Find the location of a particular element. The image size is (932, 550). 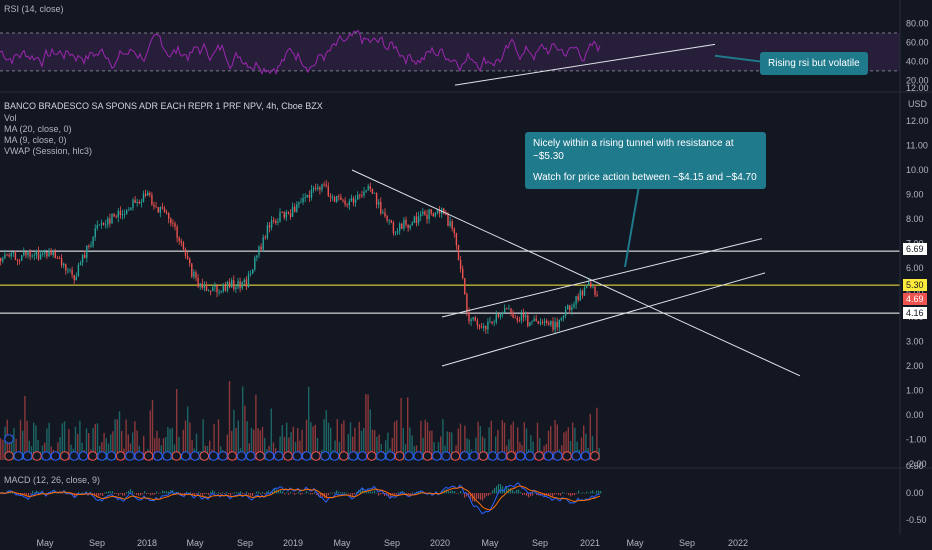

price-tick-label: 10.00 is located at coordinates (917, 170).